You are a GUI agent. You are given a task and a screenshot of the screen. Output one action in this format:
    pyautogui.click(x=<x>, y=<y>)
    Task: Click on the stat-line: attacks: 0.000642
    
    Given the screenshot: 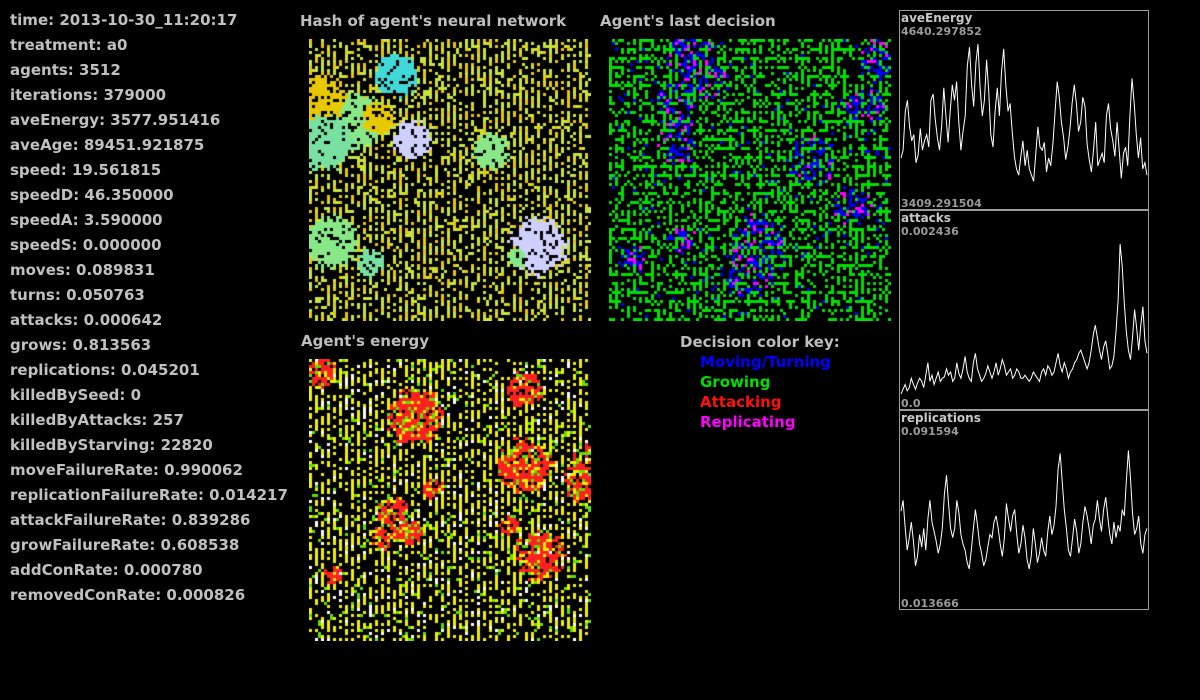 What is the action you would take?
    pyautogui.click(x=86, y=320)
    